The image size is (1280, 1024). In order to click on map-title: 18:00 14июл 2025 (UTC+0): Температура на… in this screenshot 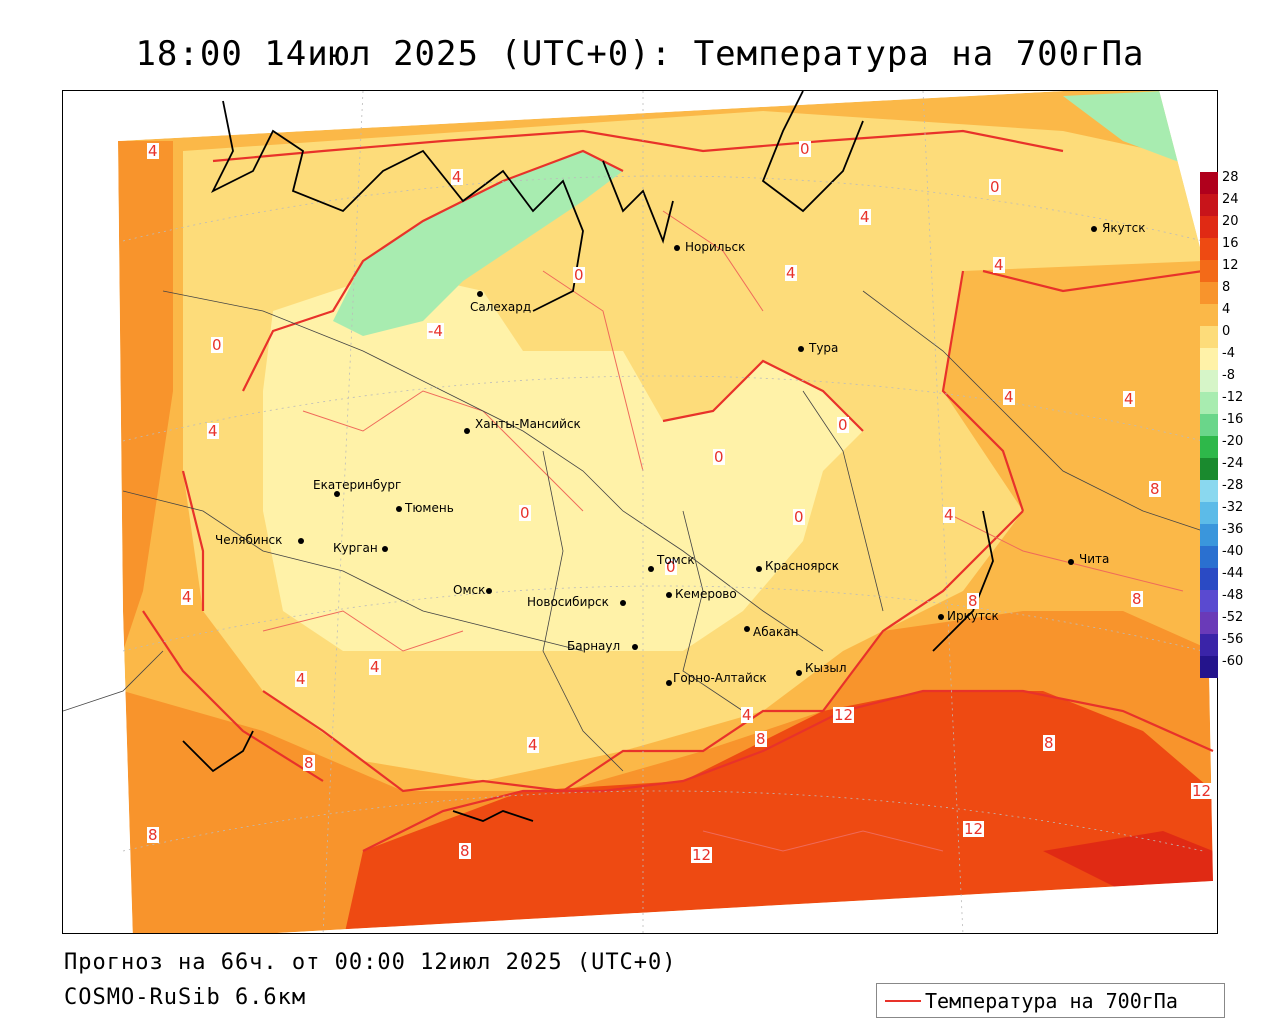, I will do `click(640, 54)`.